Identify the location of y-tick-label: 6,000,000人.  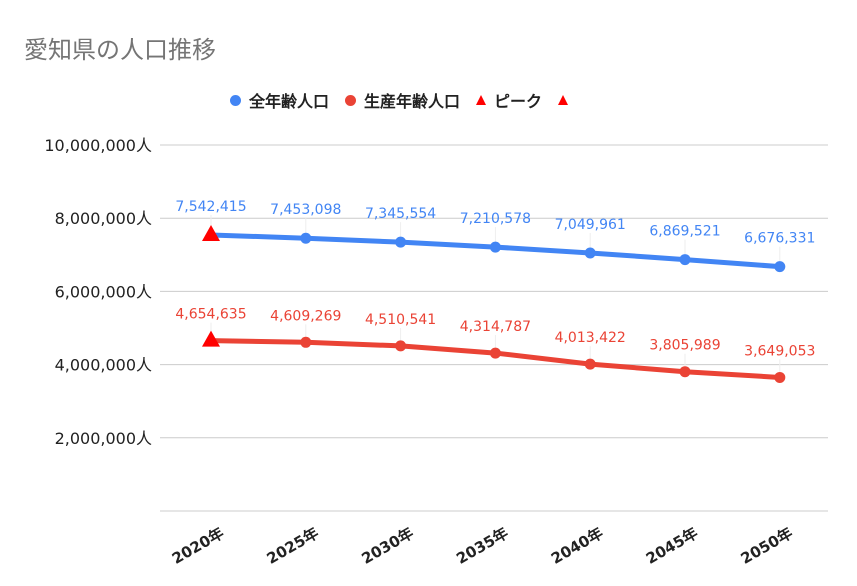
(103, 291).